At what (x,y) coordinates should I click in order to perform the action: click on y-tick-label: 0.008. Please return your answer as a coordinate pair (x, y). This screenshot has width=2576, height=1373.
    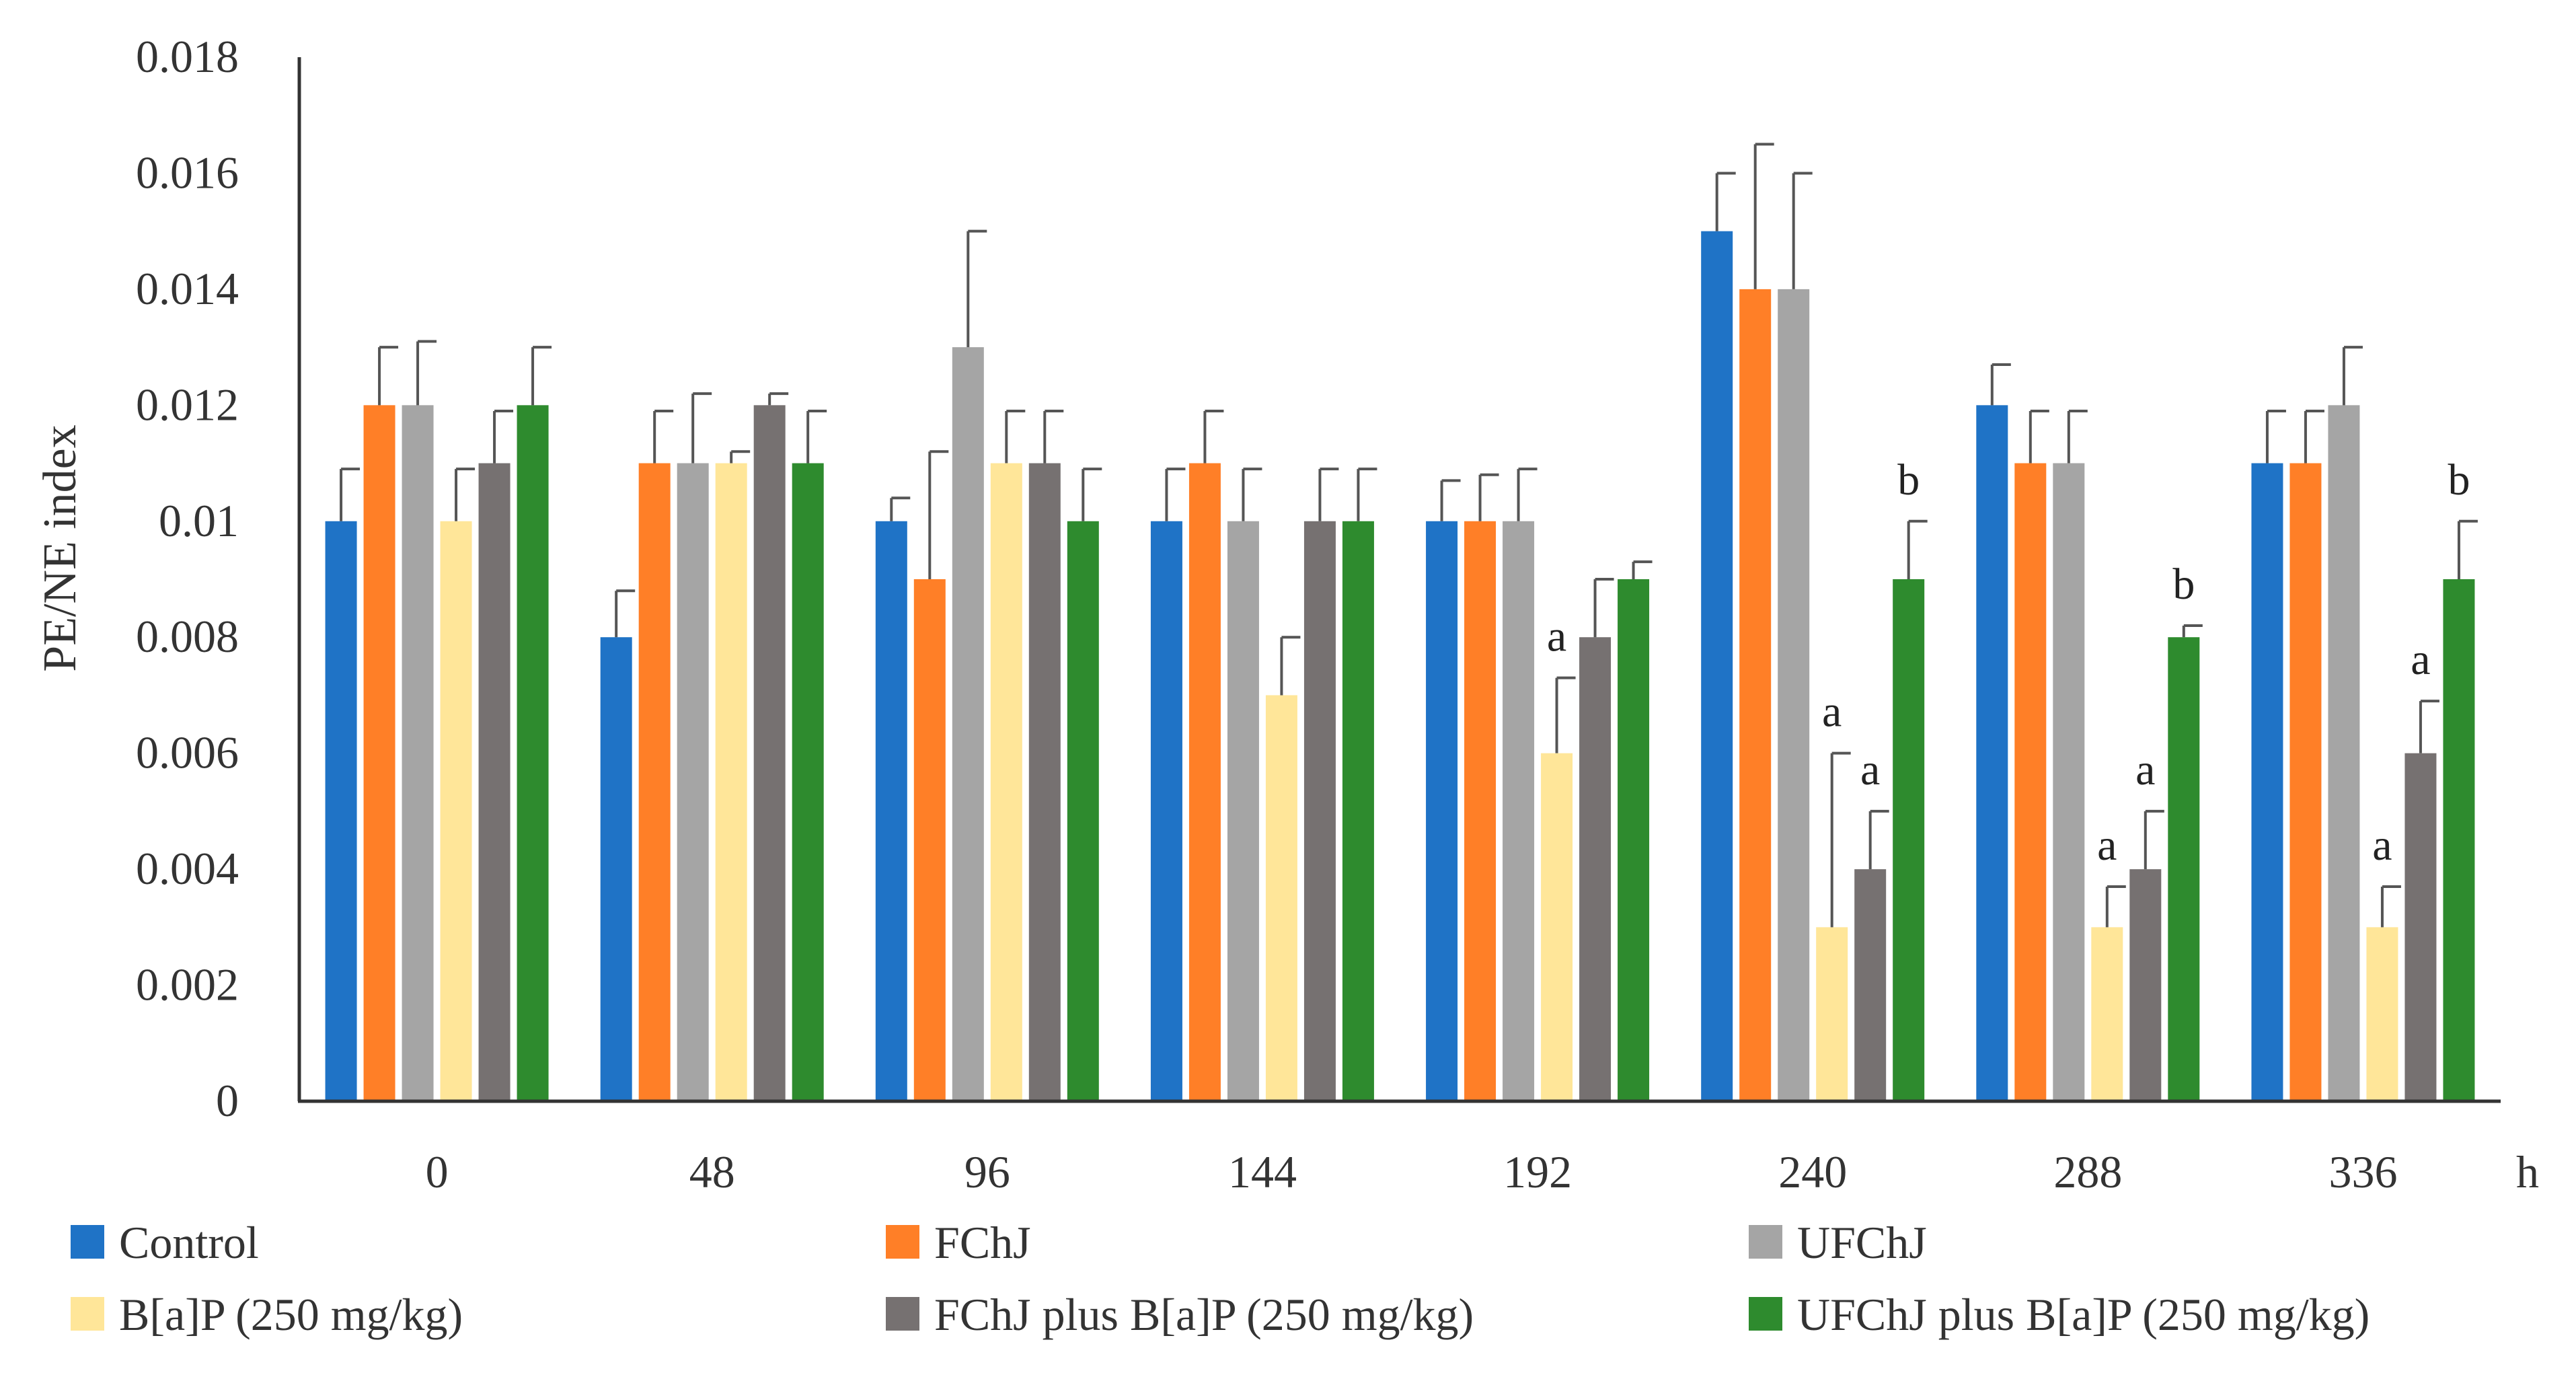
    Looking at the image, I should click on (187, 636).